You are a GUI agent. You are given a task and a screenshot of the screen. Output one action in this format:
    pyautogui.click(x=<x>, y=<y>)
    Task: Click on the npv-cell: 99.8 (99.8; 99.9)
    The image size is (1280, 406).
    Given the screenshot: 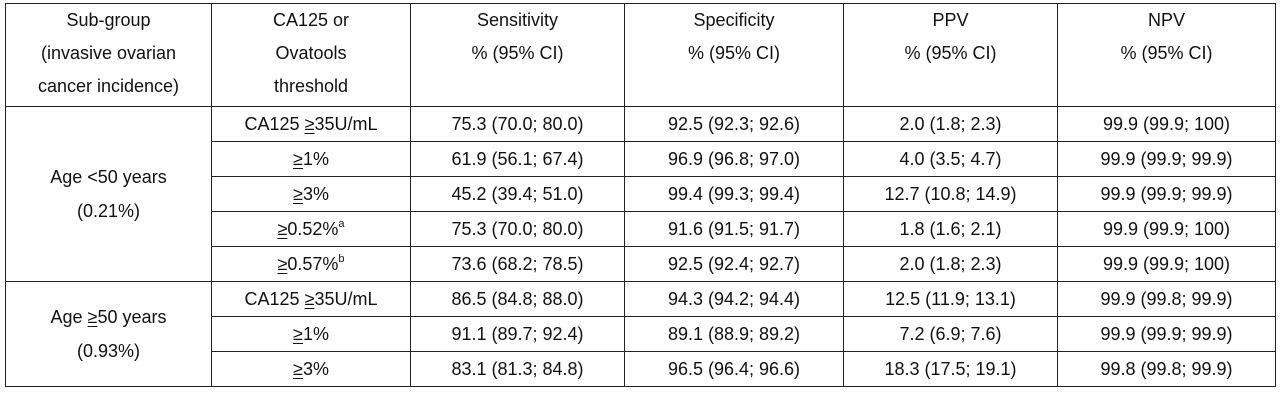 What is the action you would take?
    pyautogui.click(x=1166, y=369)
    